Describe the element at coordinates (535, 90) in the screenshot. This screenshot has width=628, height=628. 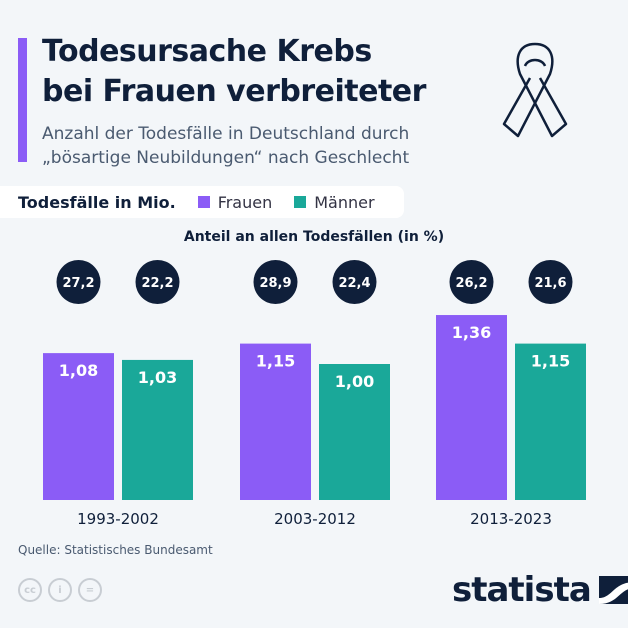
I see `cancer-ribbon-icon` at that location.